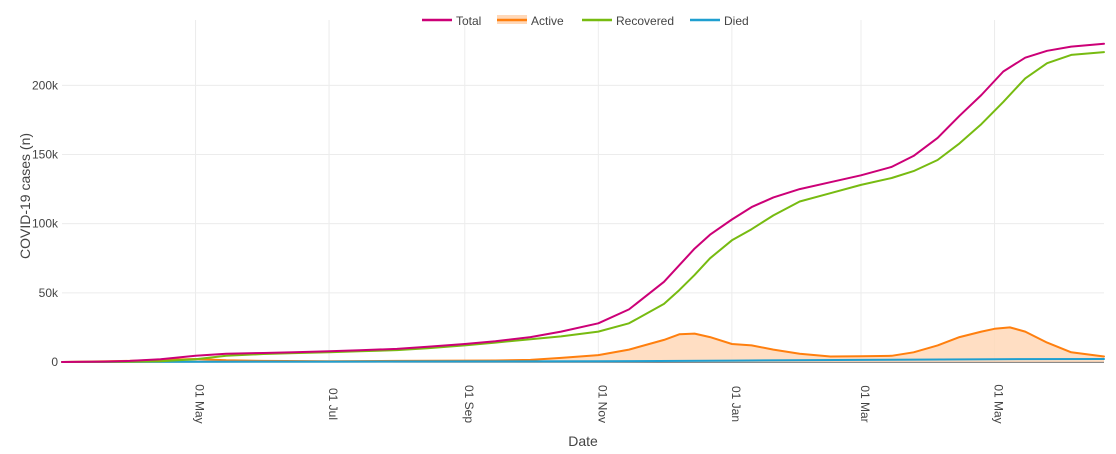 Image resolution: width=1116 pixels, height=454 pixels. I want to click on x-axis-title: Date, so click(583, 441).